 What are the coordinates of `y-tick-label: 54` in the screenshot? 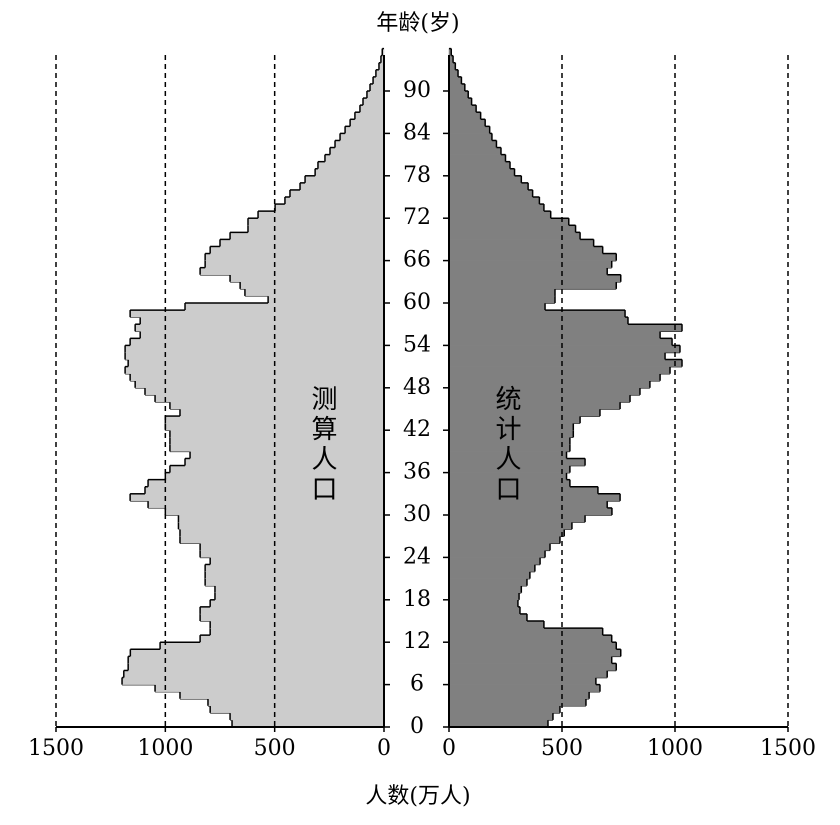 It's located at (417, 344).